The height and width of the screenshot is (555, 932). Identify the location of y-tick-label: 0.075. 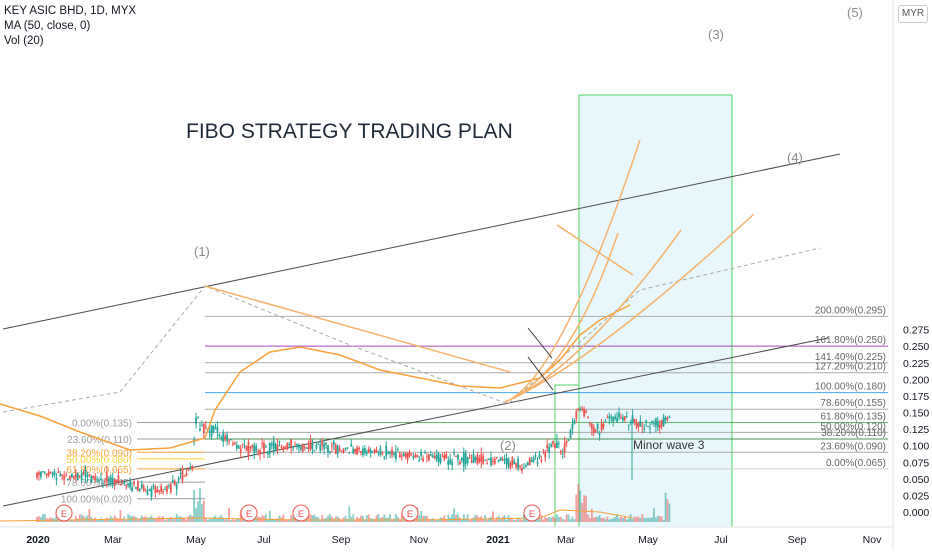
(916, 463).